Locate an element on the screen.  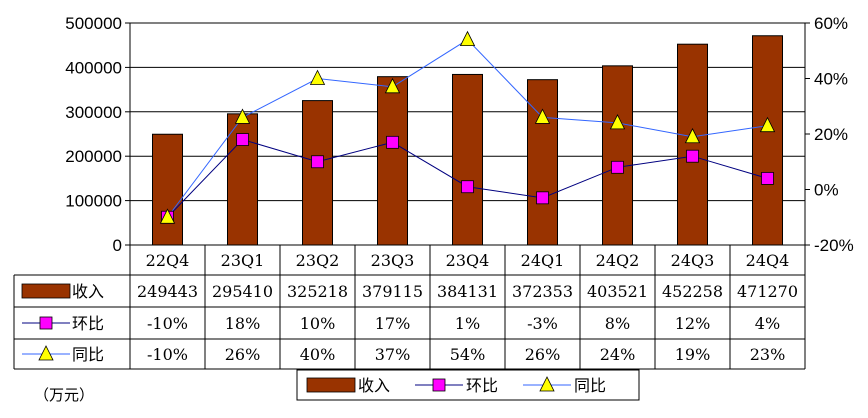
legend-key-revenue is located at coordinates (331, 385).